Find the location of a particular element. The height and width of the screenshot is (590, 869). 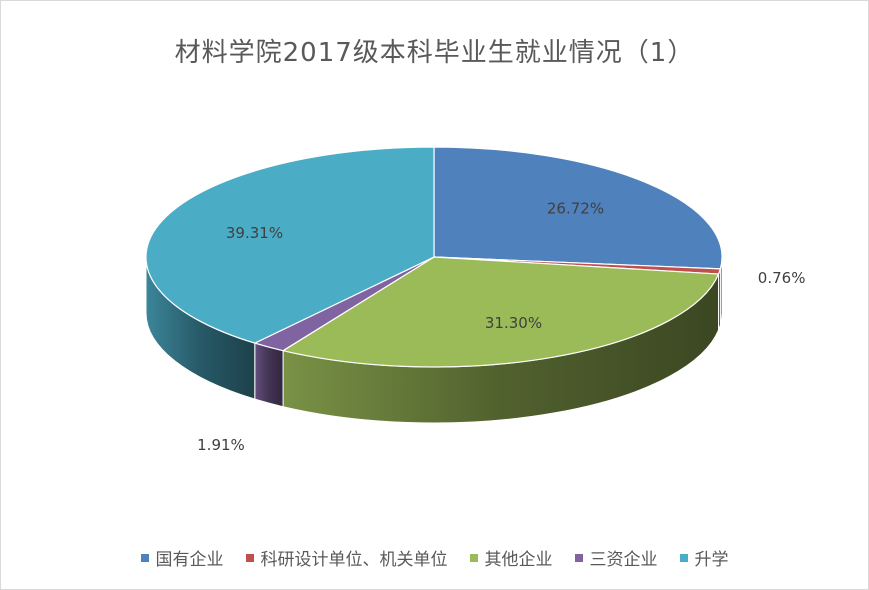

data-label-0: 26.72% is located at coordinates (575, 209).